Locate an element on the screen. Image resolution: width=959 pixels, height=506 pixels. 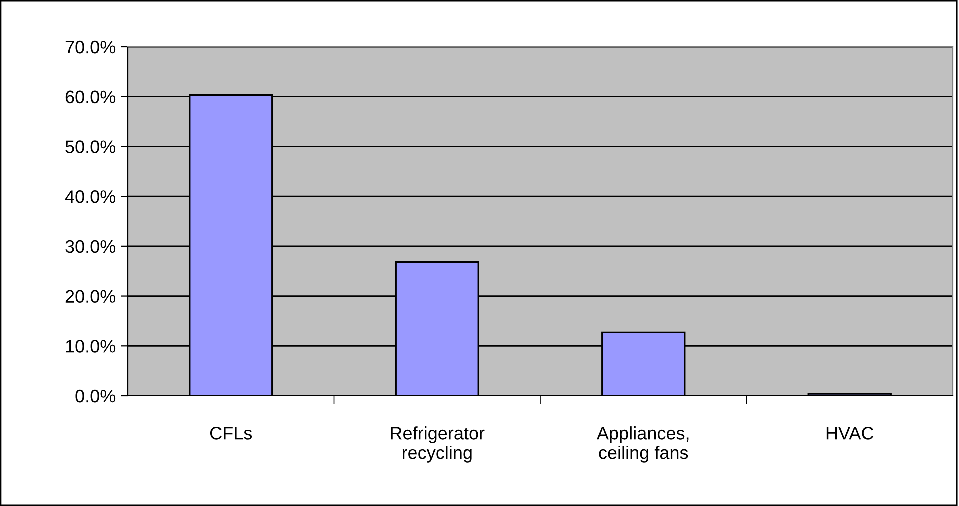
y-tick-label: 40.0% is located at coordinates (90, 197).